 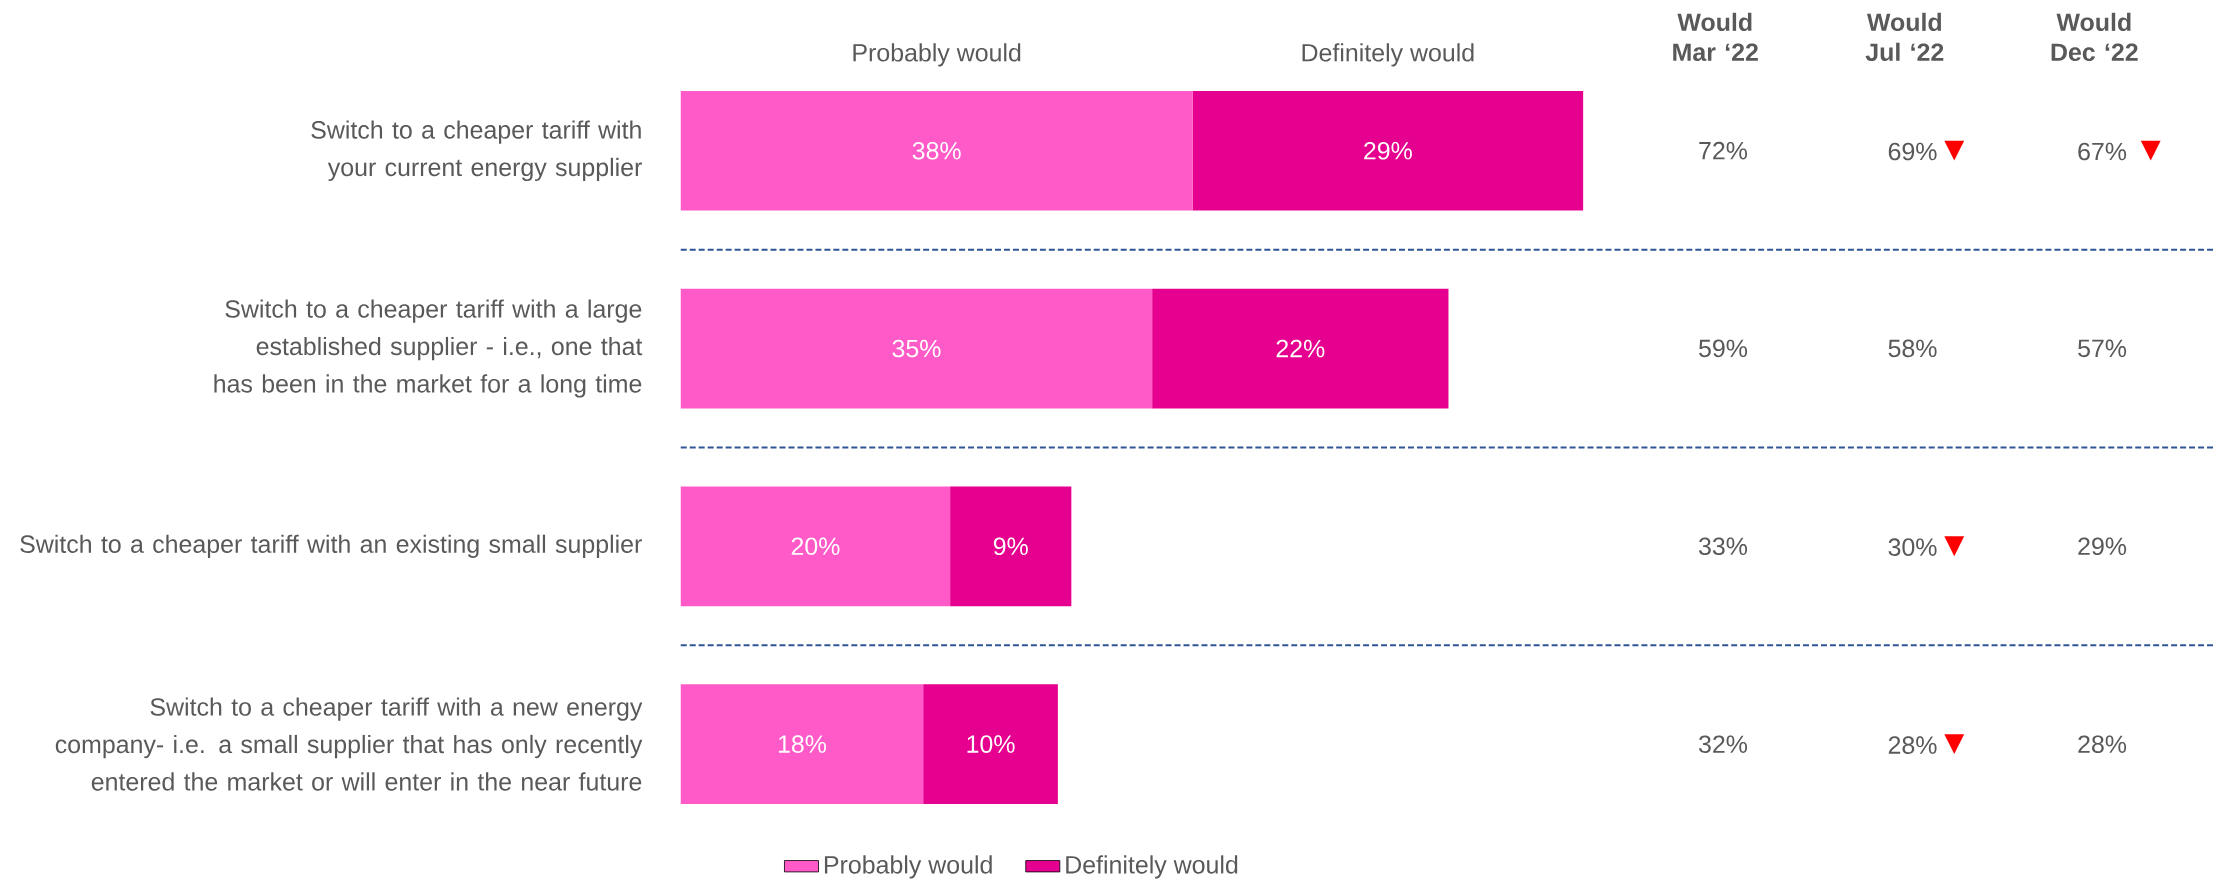 I want to click on legend-label: Probably would, so click(x=908, y=867).